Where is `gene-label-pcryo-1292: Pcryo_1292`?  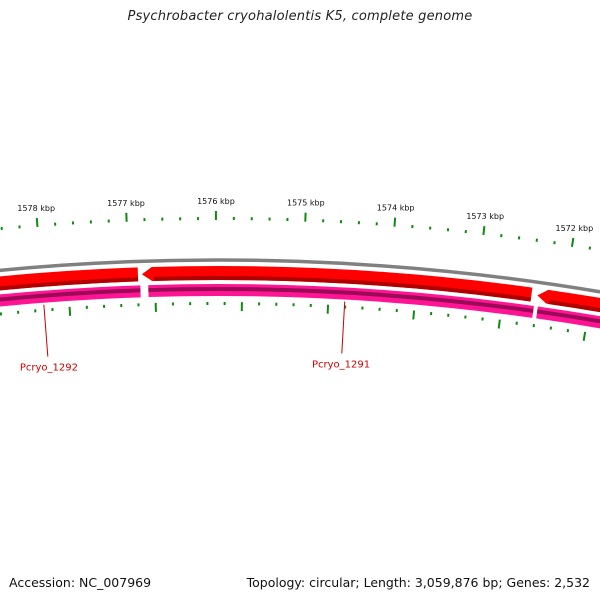 gene-label-pcryo-1292: Pcryo_1292 is located at coordinates (49, 367).